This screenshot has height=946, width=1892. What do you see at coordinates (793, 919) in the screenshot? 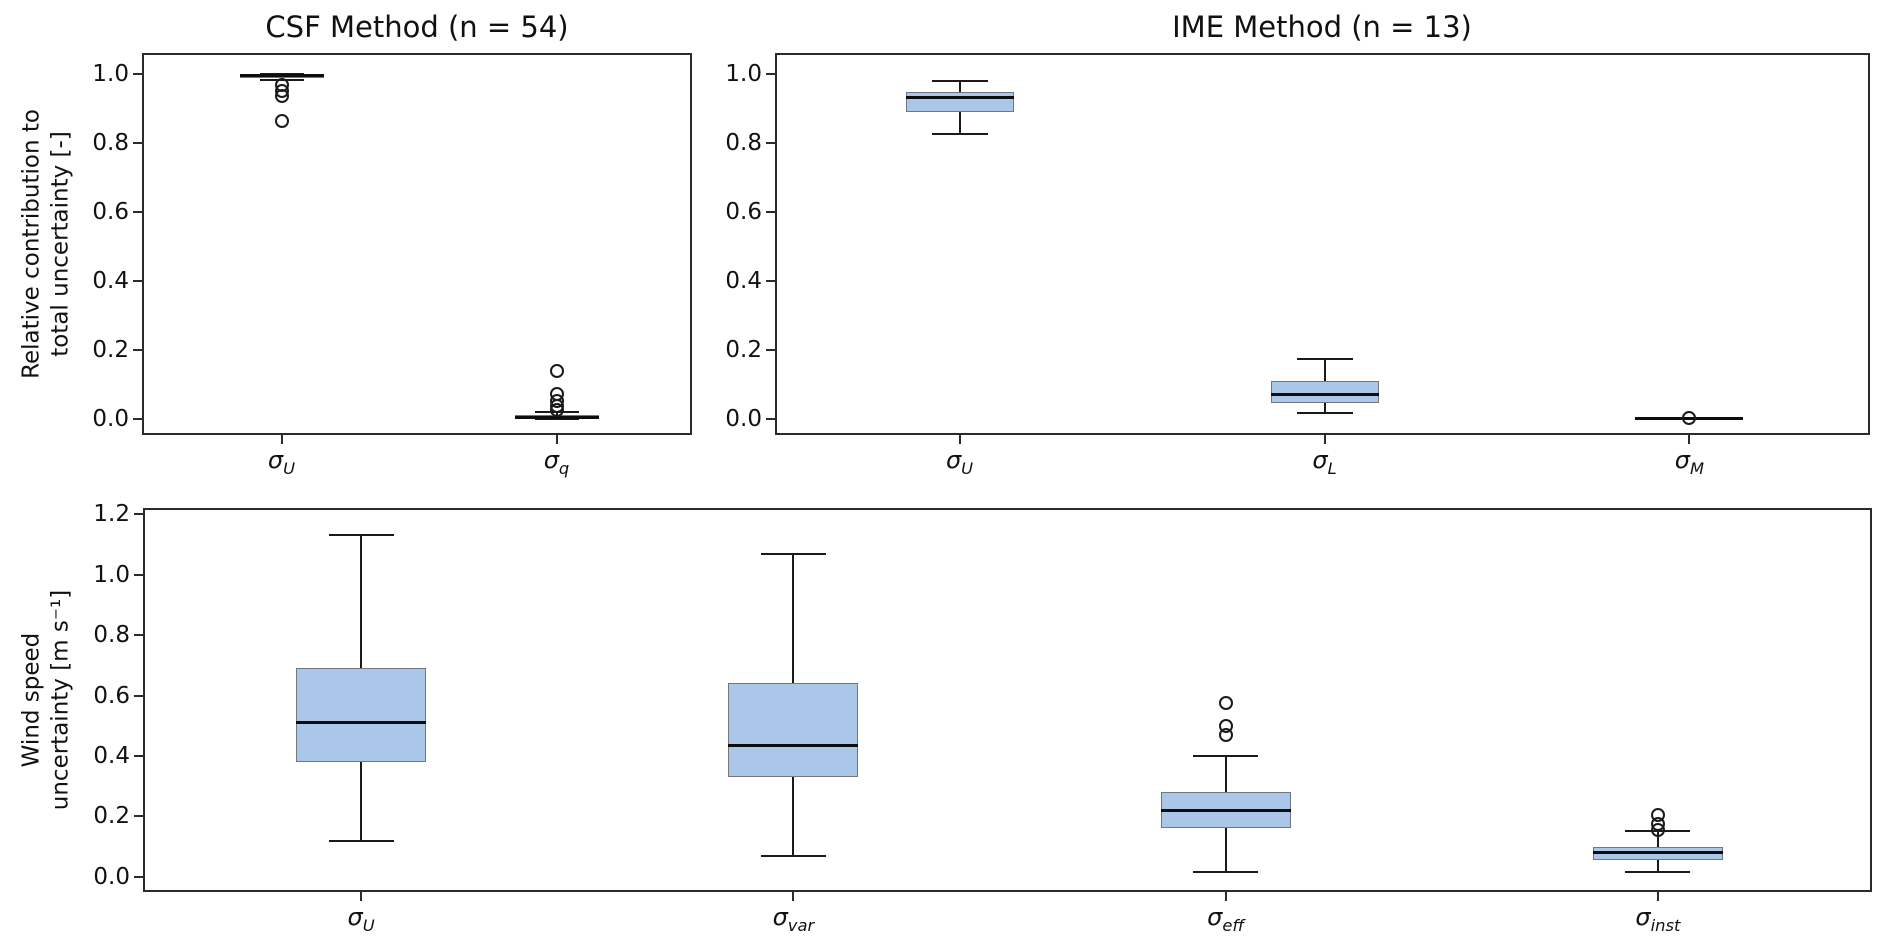
I see `x-tick-label-var: σvar` at bounding box center [793, 919].